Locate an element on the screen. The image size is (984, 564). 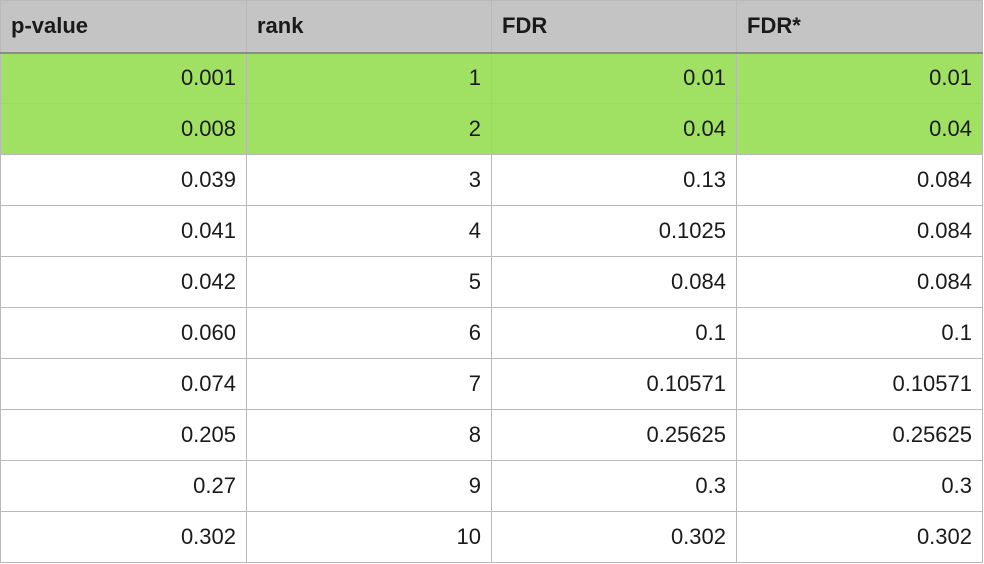
table-cell-p-value: 0.205 is located at coordinates (123, 435).